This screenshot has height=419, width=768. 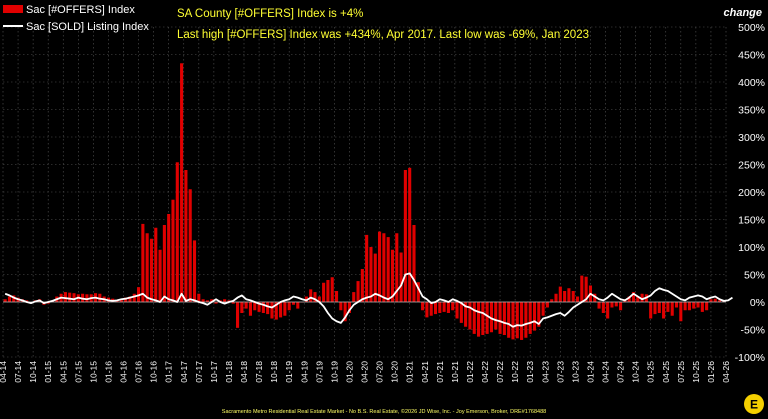 What do you see at coordinates (500, 372) in the screenshot?
I see `x-tick-label: 07-22` at bounding box center [500, 372].